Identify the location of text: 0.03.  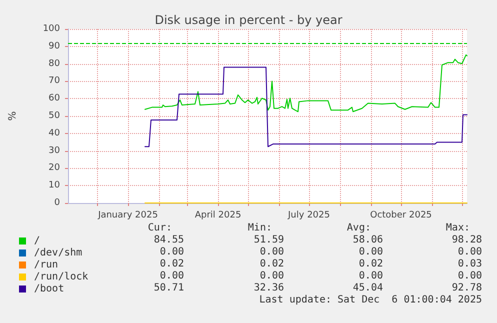
(470, 264).